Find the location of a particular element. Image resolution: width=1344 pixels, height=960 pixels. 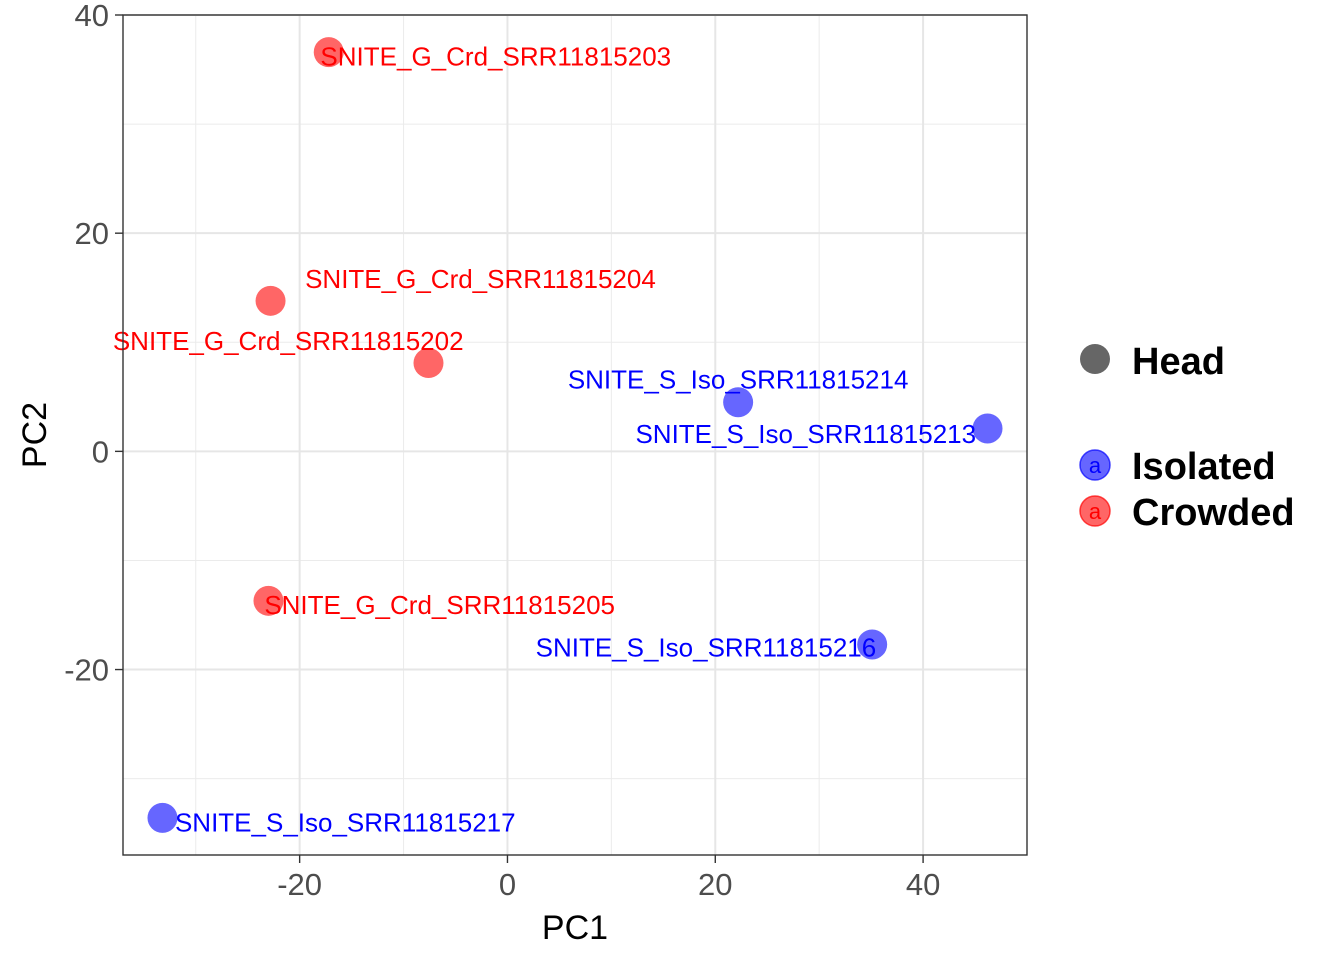

legend: Head a Isolated a Crowded is located at coordinates (1187, 437).